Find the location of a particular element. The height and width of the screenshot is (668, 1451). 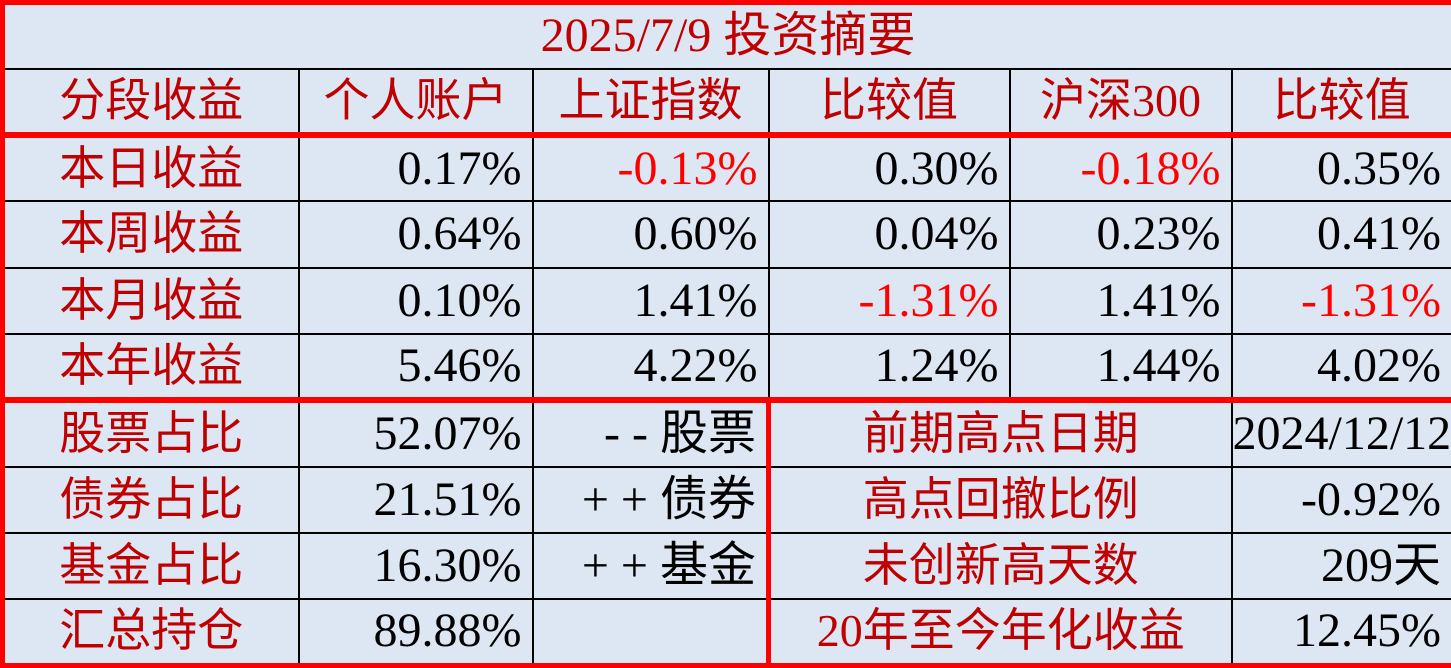

perf-row-weekly: 本周收益 0.64% 0.60% 0.04% 0.23% 0.41% is located at coordinates (726, 234).